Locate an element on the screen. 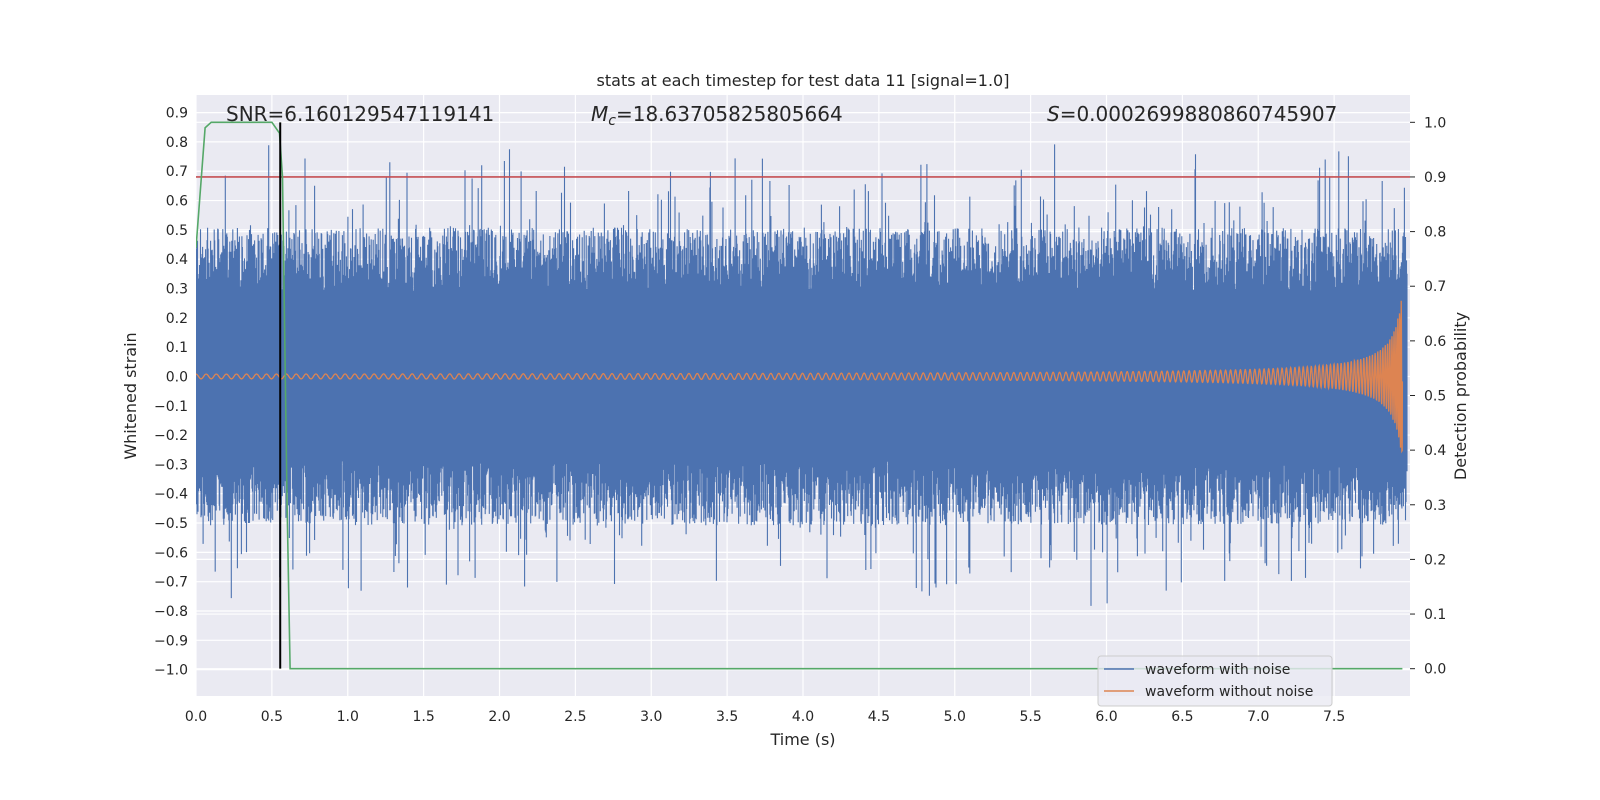 The height and width of the screenshot is (800, 1600). y-right-tick-label: 0.0 is located at coordinates (1435, 670).